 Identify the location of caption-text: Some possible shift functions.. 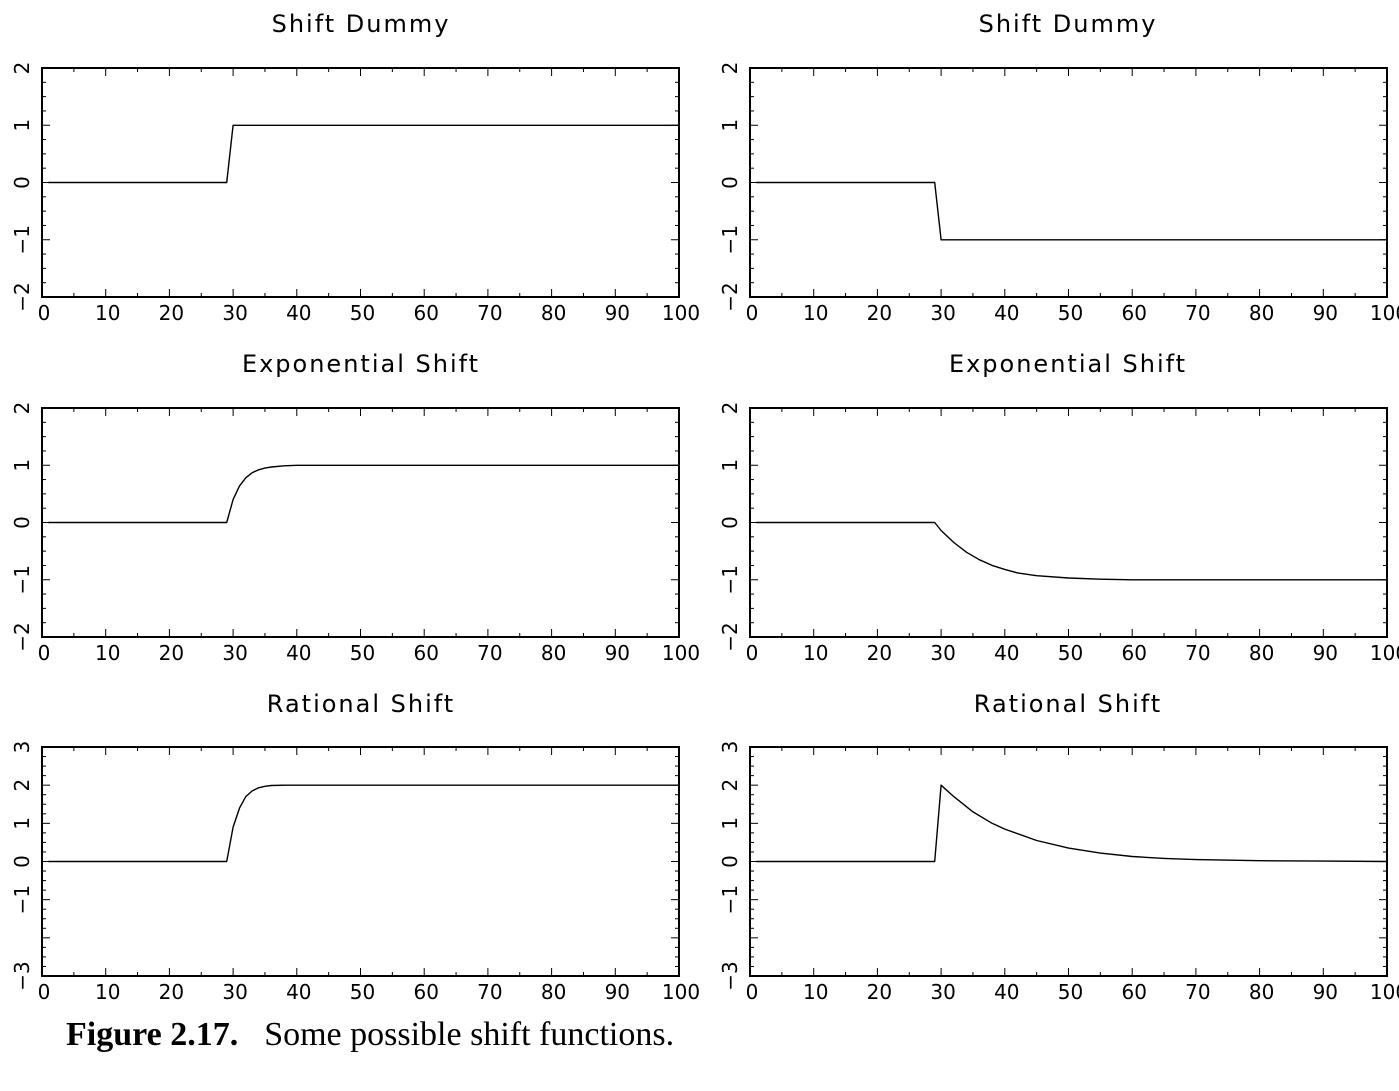
(469, 1034).